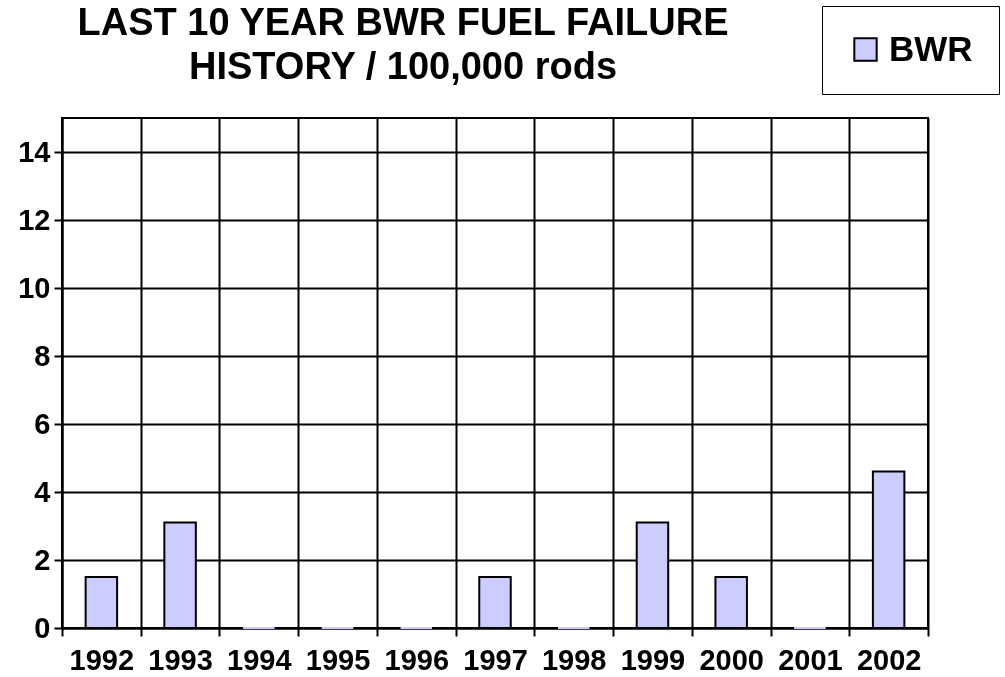 The image size is (1005, 677). I want to click on x-tick-label: 1999, so click(653, 659).